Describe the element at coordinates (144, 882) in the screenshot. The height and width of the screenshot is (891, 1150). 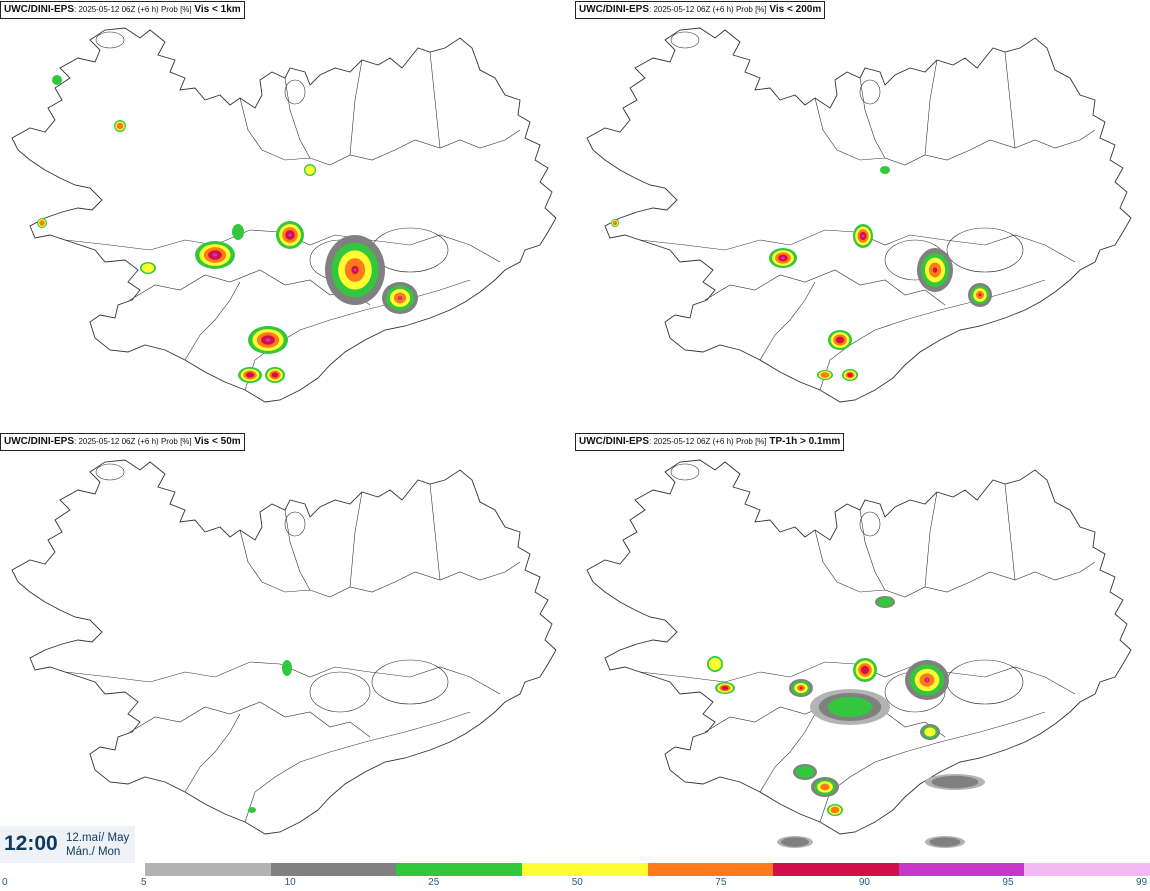
I see `scale-tick-label: 5` at that location.